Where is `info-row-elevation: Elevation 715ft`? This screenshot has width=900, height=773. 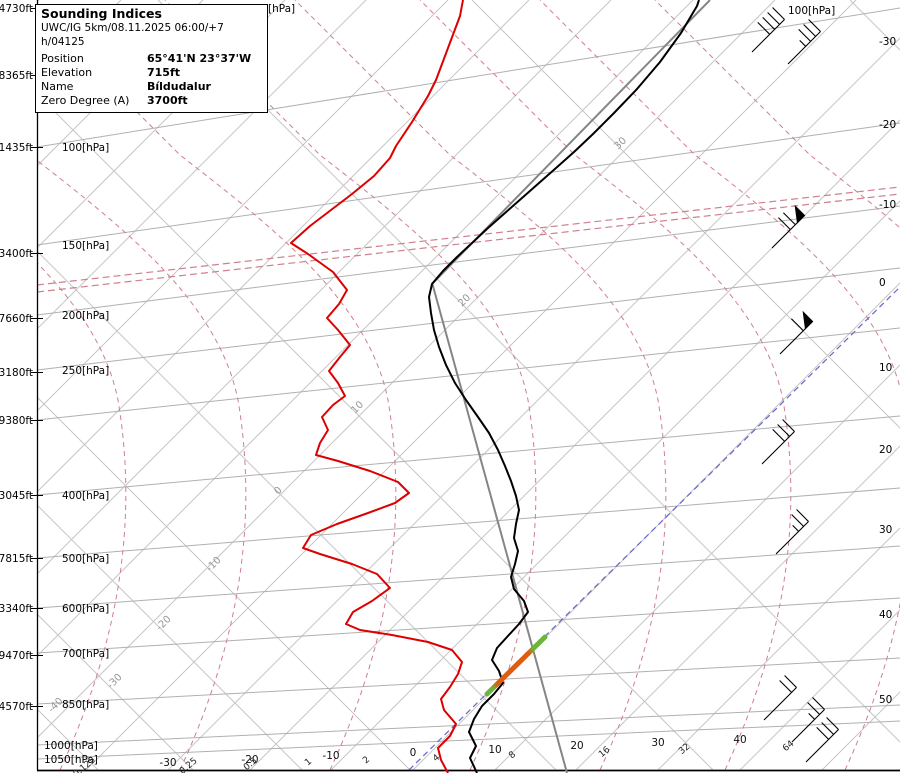
info-row-elevation: Elevation 715ft is located at coordinates (151, 73).